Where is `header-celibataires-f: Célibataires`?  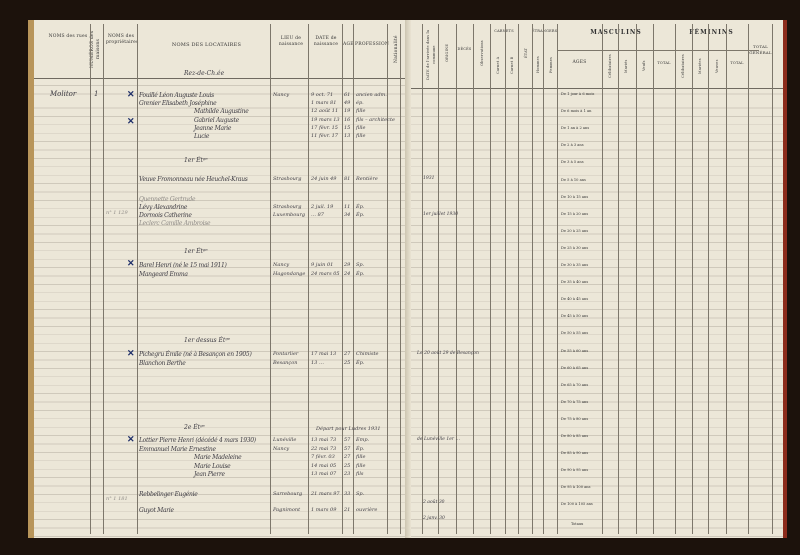
header-celibataires-f: Célibataires is located at coordinates (683, 66).